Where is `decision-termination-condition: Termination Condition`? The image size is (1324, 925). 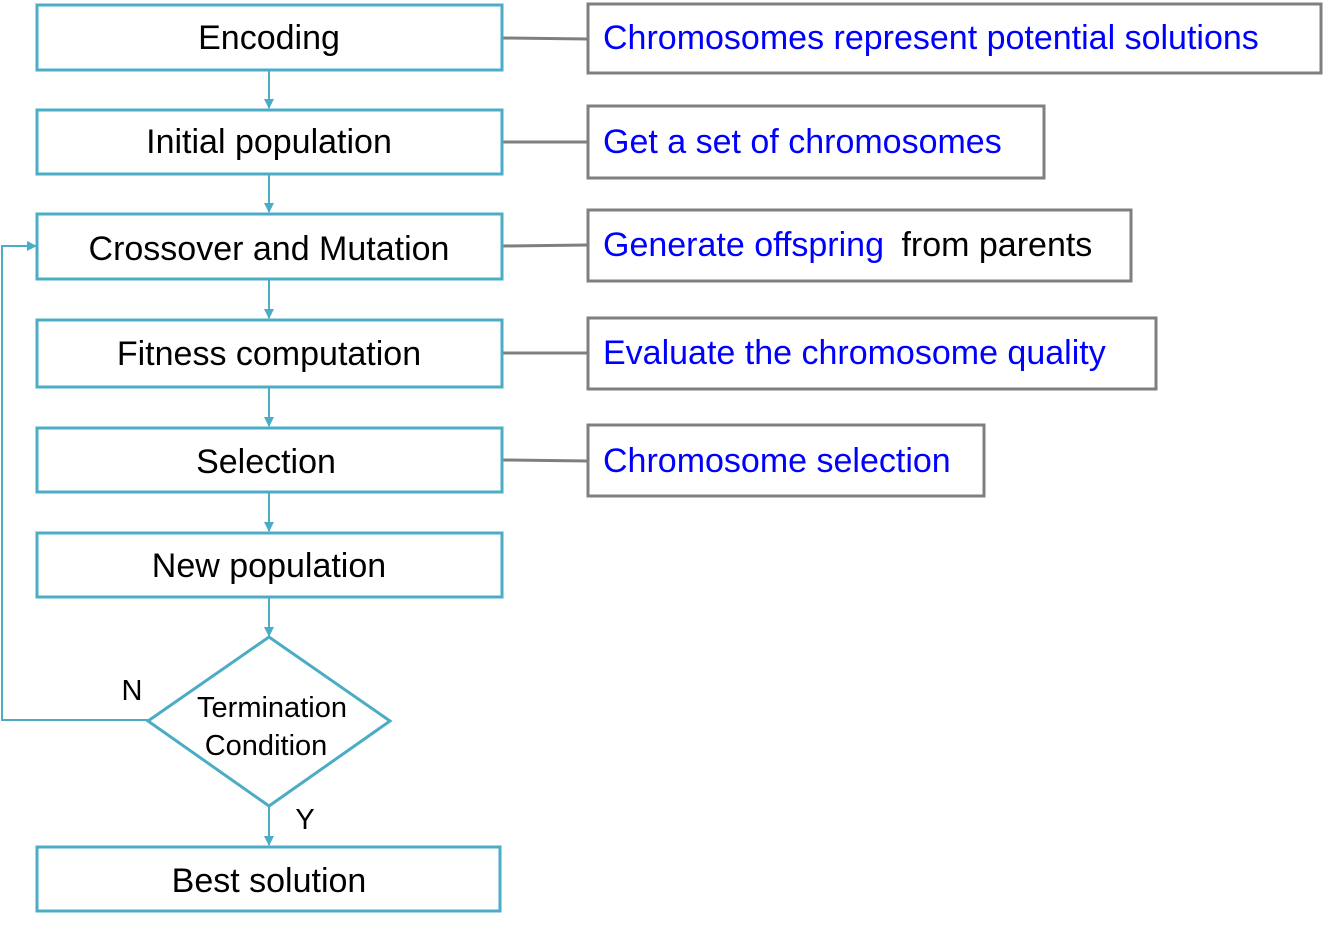 decision-termination-condition: Termination Condition is located at coordinates (269, 721).